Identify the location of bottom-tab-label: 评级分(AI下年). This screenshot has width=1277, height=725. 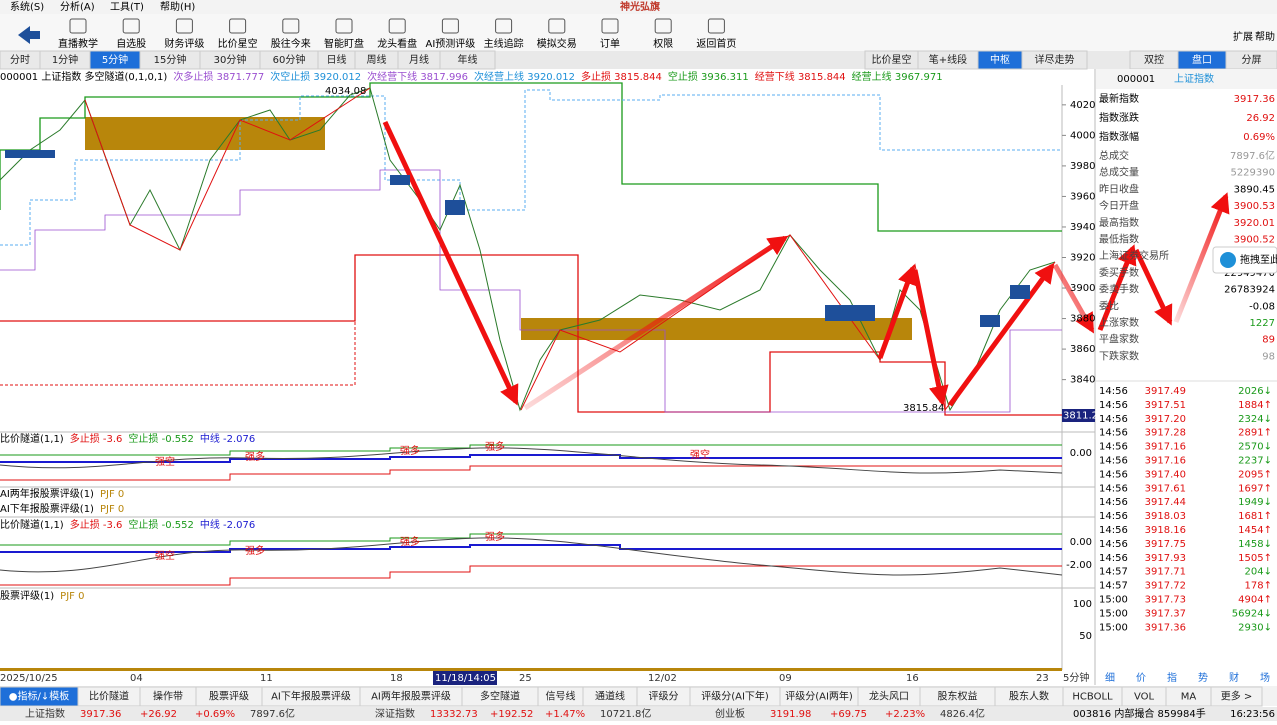
(735, 696).